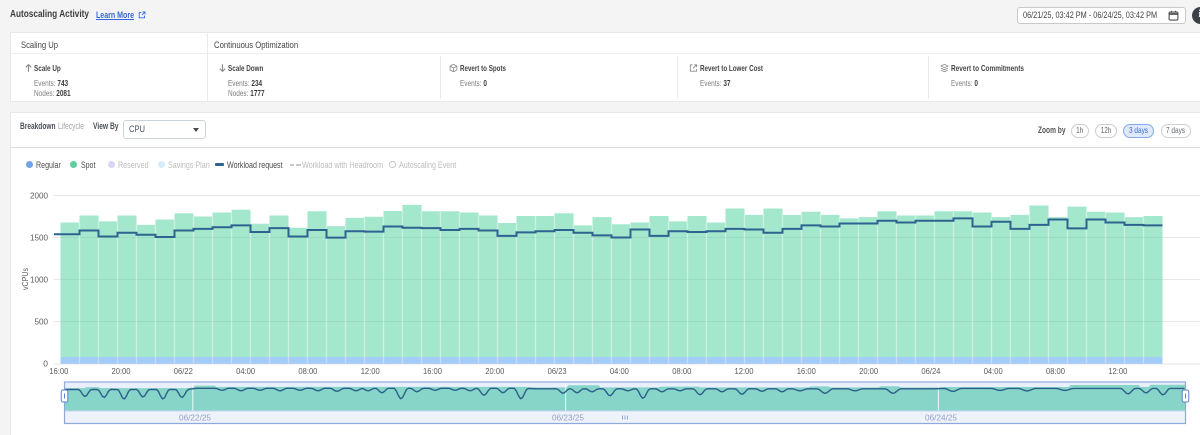 This screenshot has width=1200, height=435. I want to click on svg-text: 500, so click(42, 322).